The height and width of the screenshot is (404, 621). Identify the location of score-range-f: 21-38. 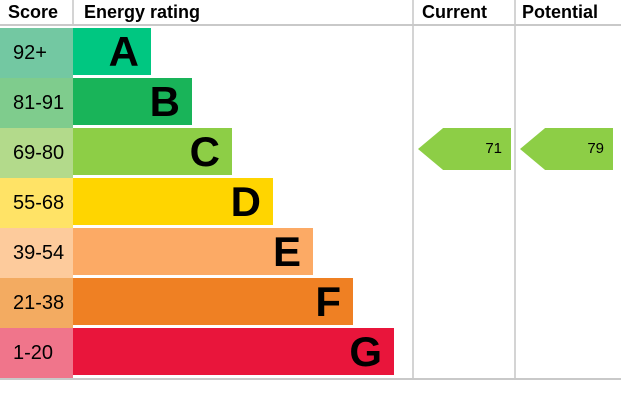
(36, 303).